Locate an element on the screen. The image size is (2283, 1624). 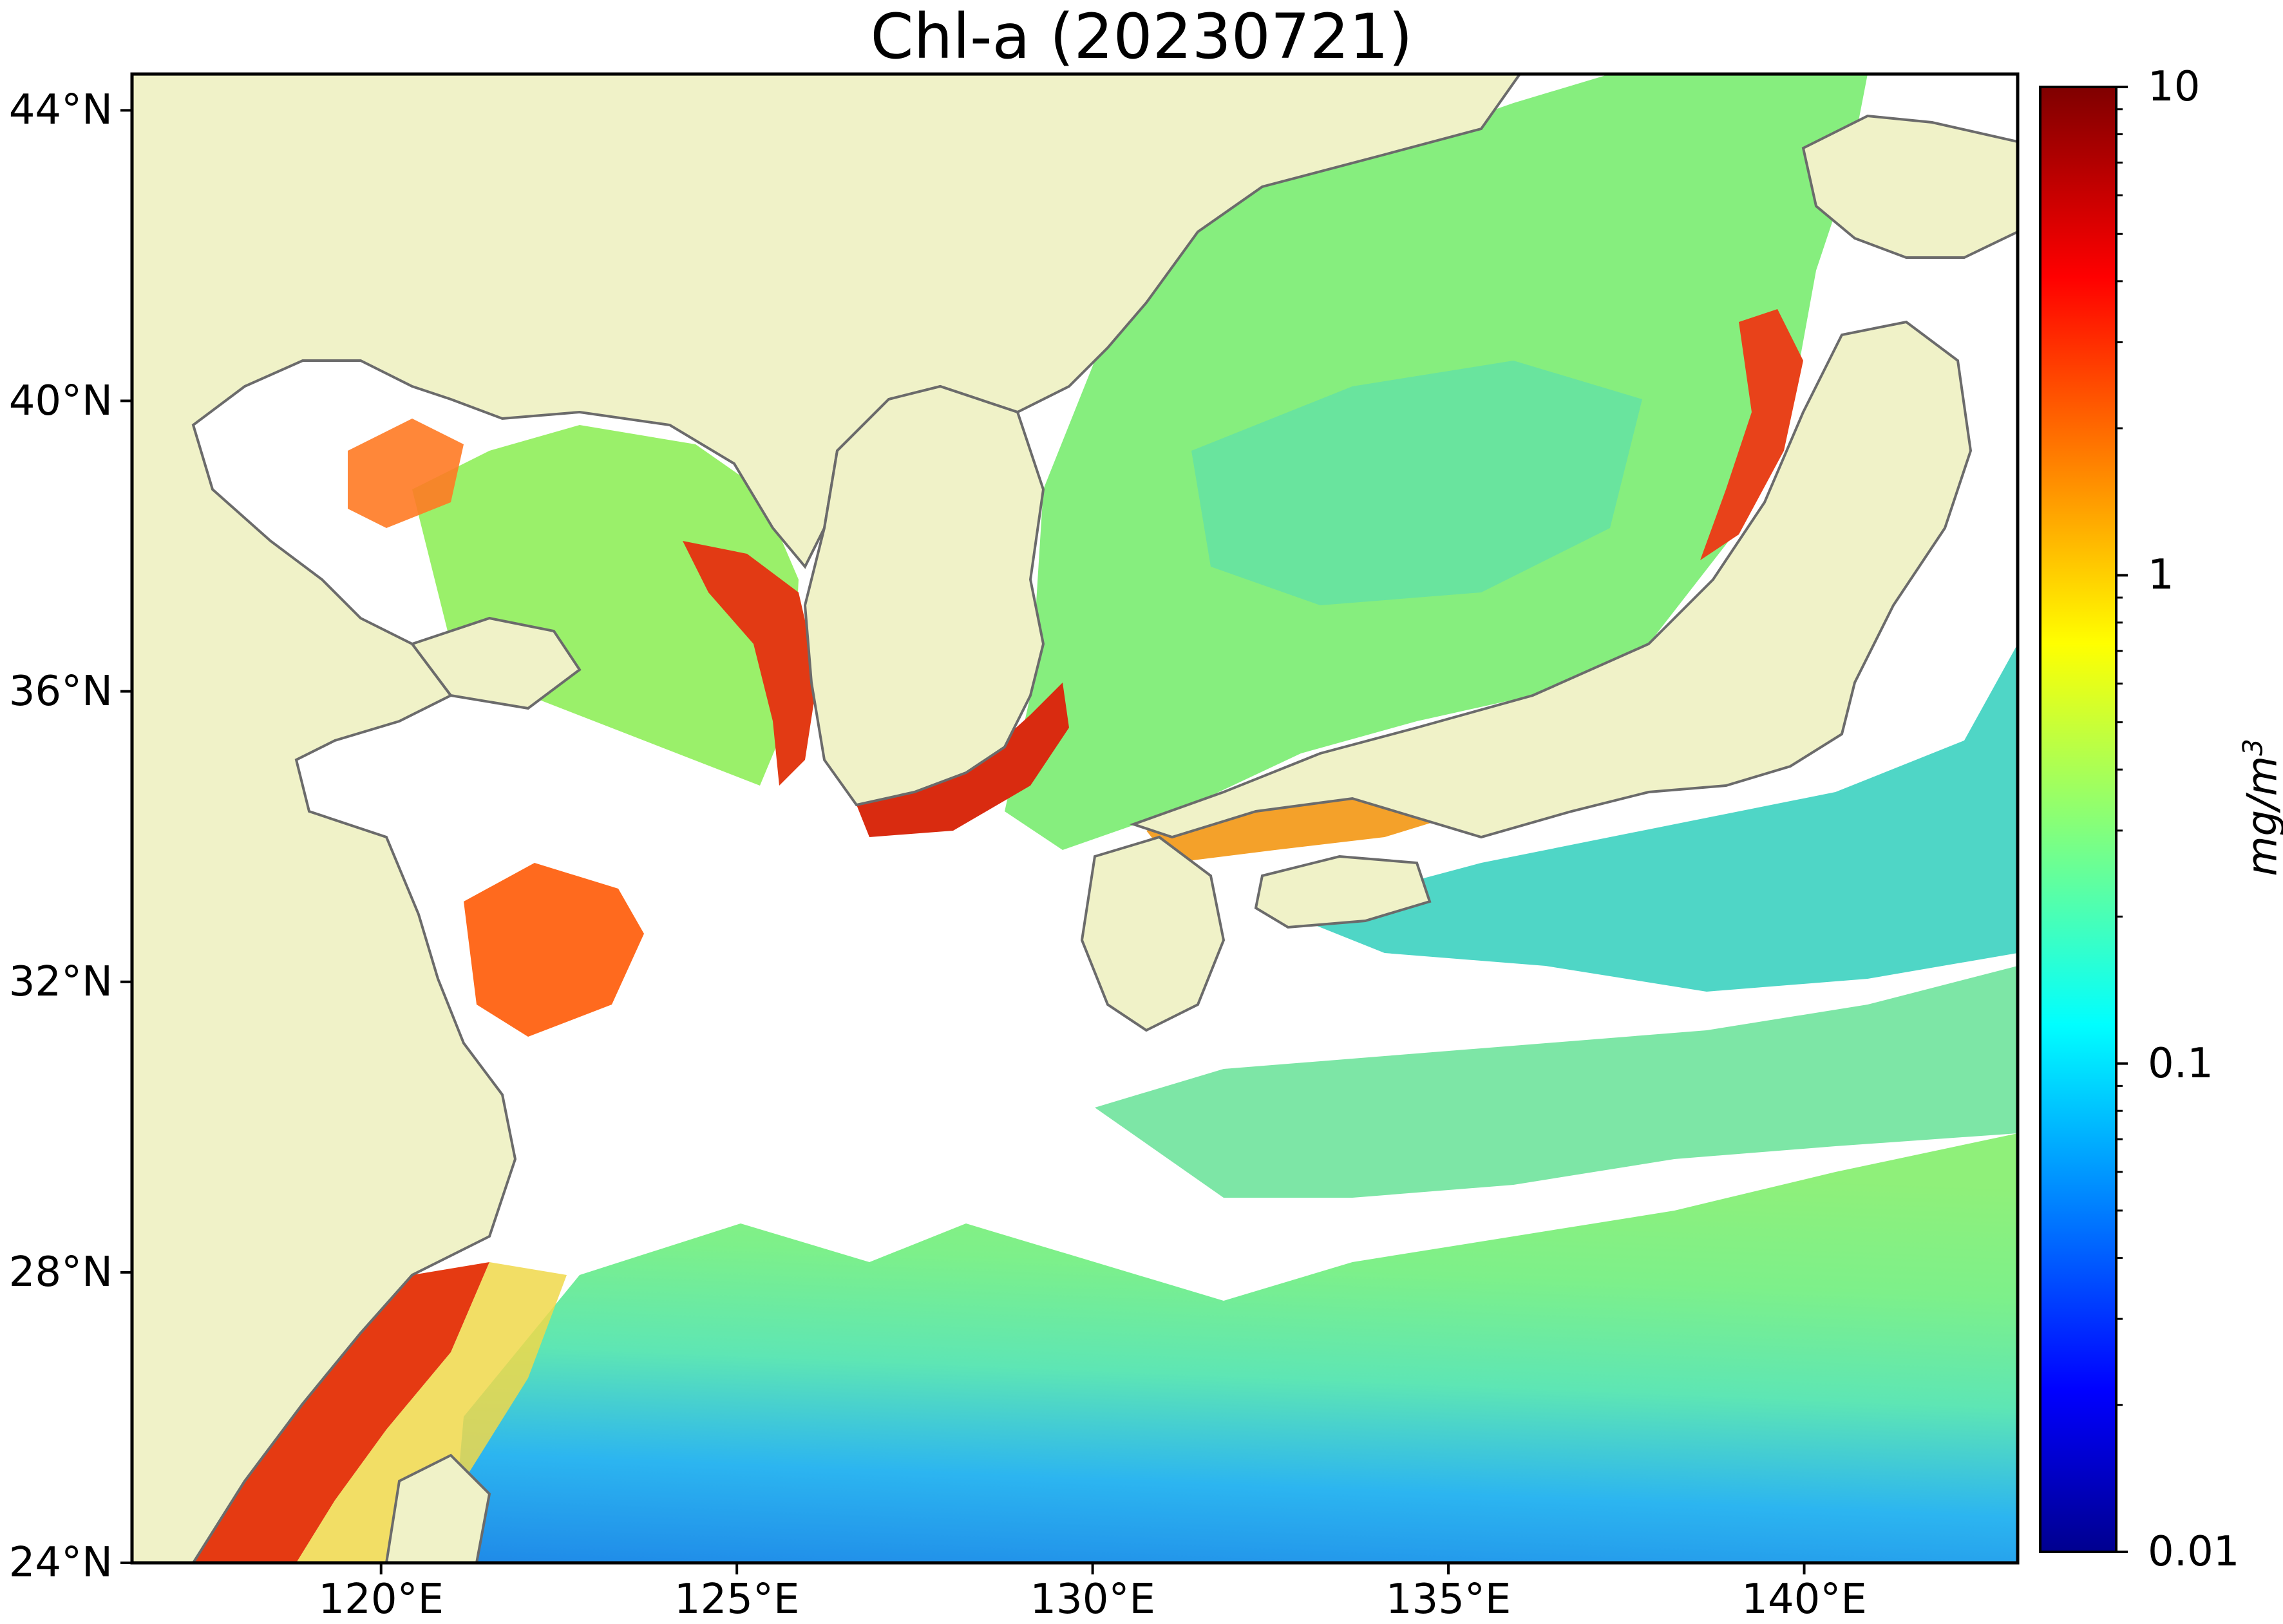
lon-tick-label: 120°E is located at coordinates (381, 1600).